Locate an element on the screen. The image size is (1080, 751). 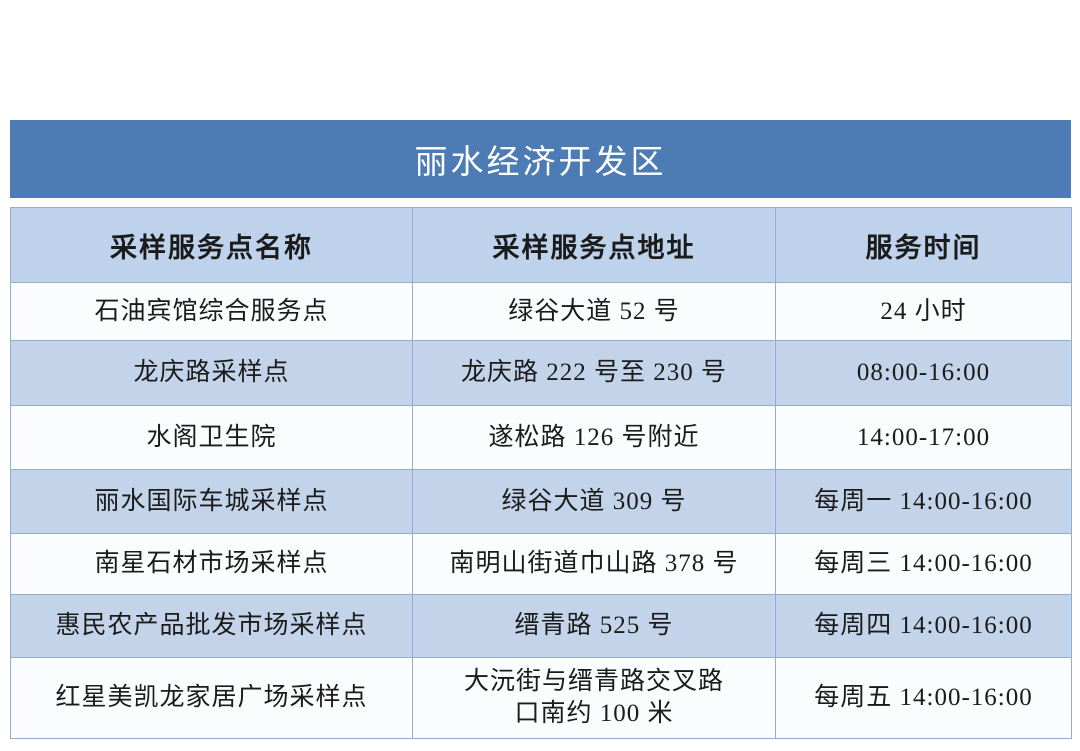
cell-point-name: 惠民农产品批发市场采样点 is located at coordinates (211, 626).